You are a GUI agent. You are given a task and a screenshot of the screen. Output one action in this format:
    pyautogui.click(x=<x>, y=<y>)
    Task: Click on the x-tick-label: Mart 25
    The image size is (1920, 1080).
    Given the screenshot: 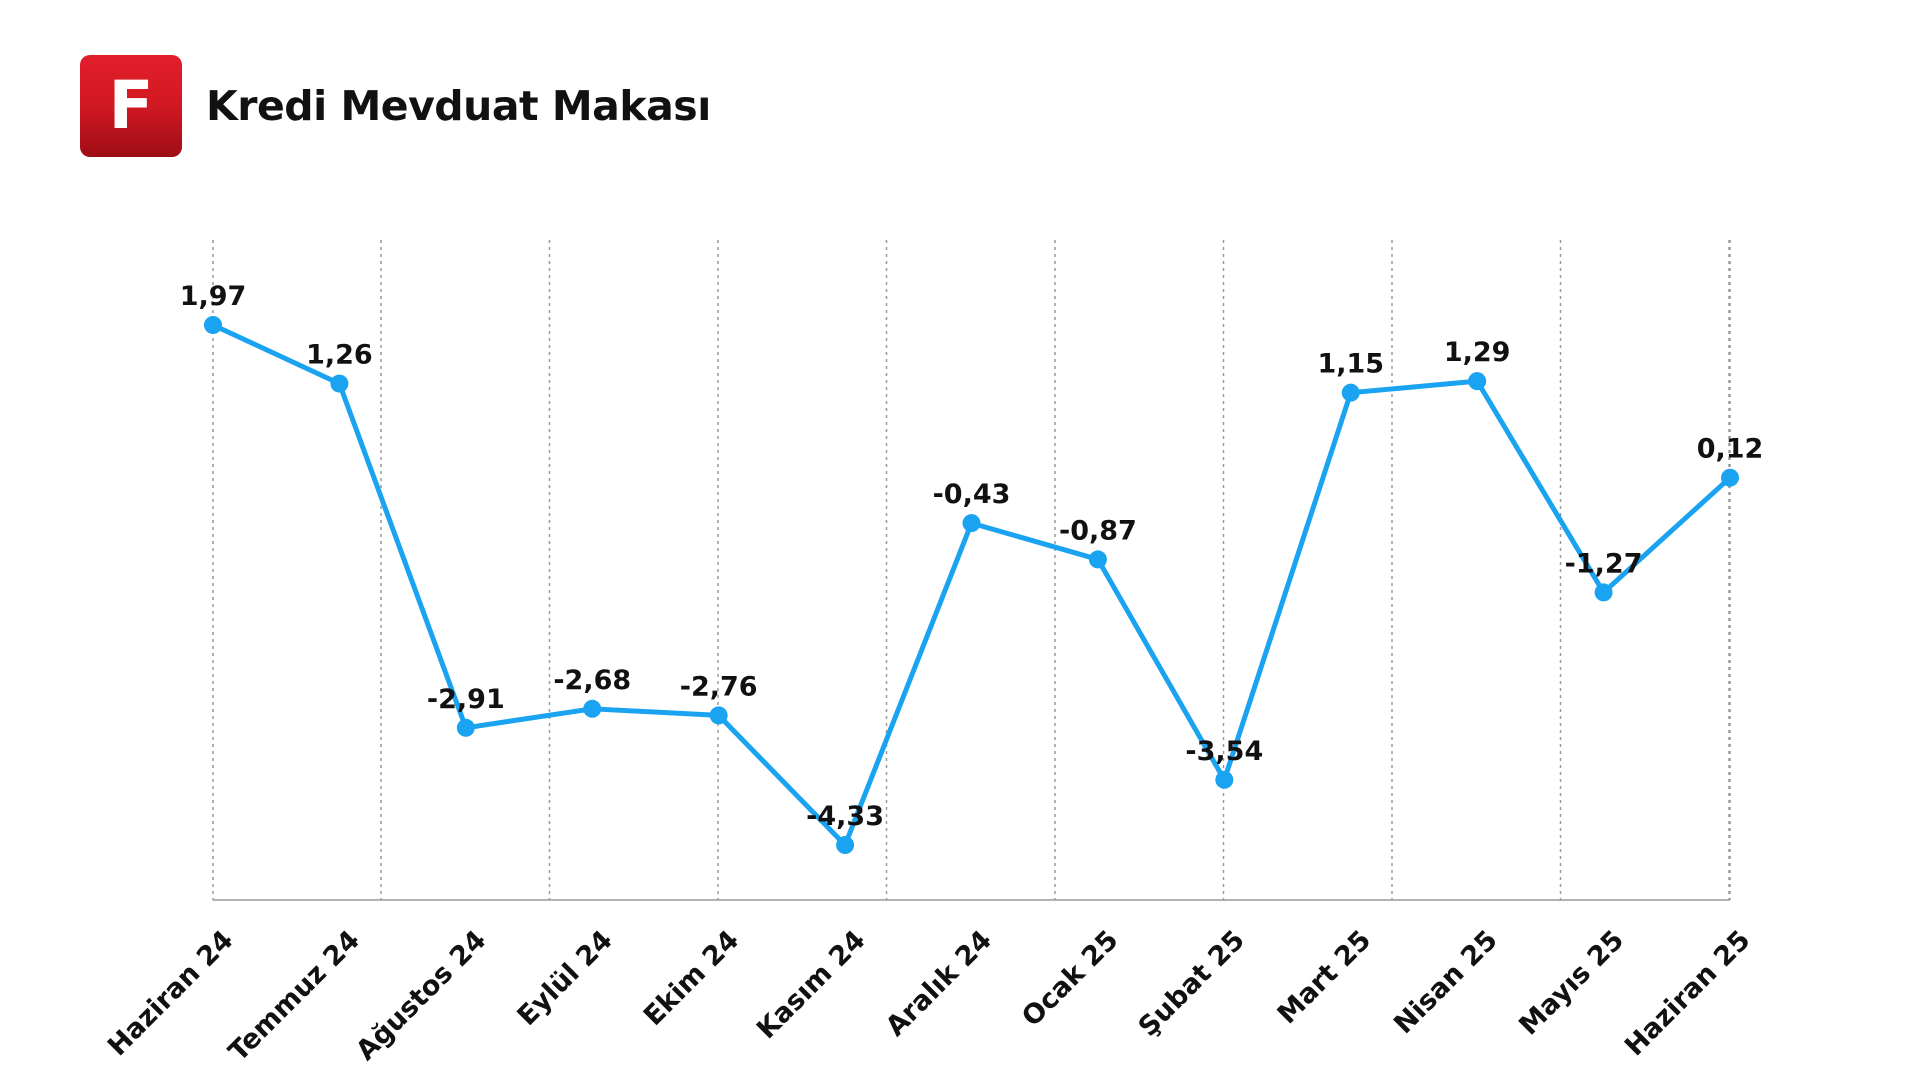 What is the action you would take?
    pyautogui.click(x=1325, y=978)
    